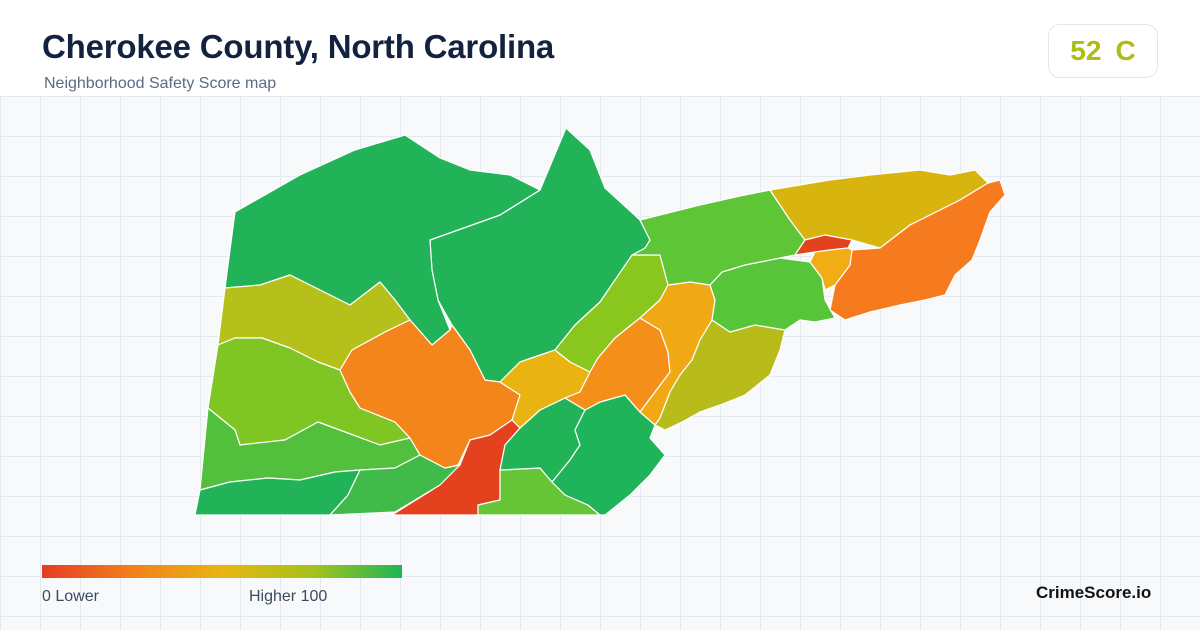 This screenshot has height=630, width=1200. Describe the element at coordinates (298, 46) in the screenshot. I see `page-title: Cherokee County, North Carolina` at that location.